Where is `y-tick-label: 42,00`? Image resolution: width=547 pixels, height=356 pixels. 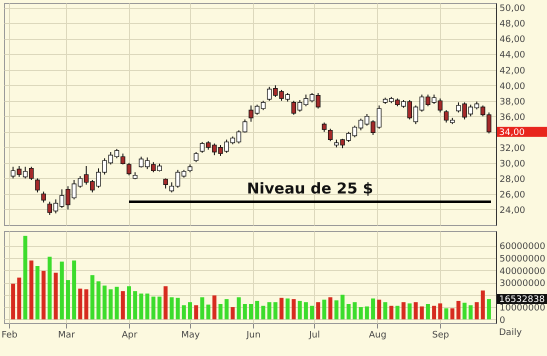 y-tick-label: 42,00 is located at coordinates (513, 71).